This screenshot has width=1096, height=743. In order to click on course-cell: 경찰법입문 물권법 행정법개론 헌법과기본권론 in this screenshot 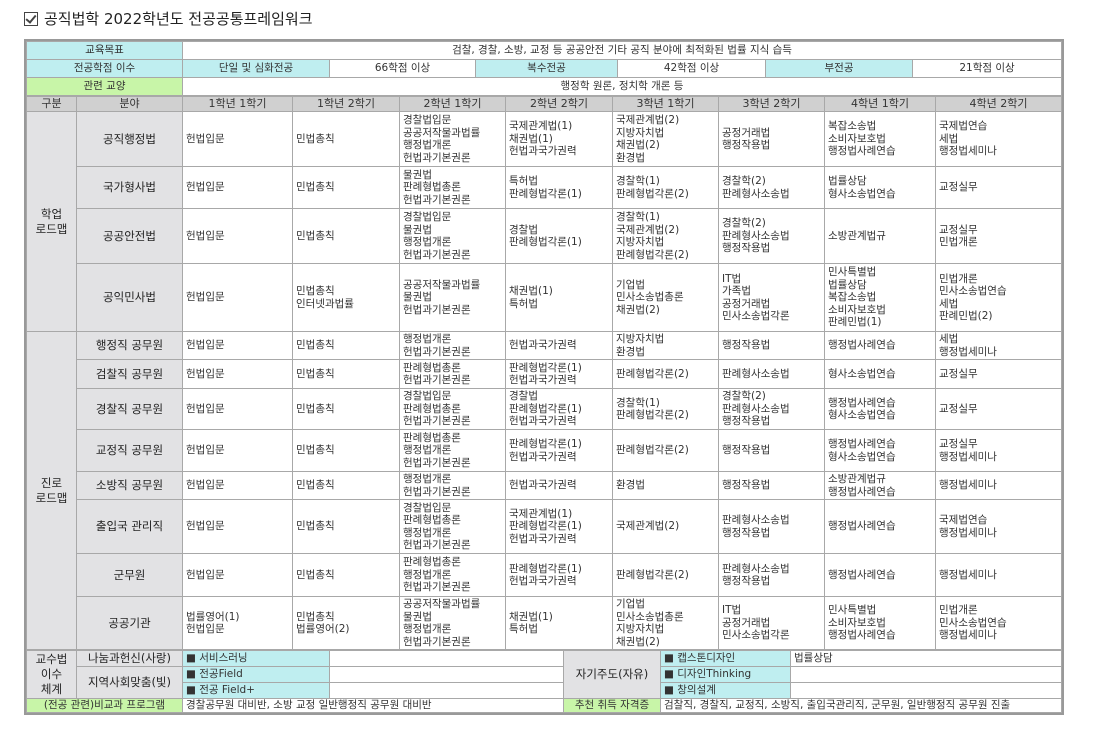, I will do `click(452, 236)`.